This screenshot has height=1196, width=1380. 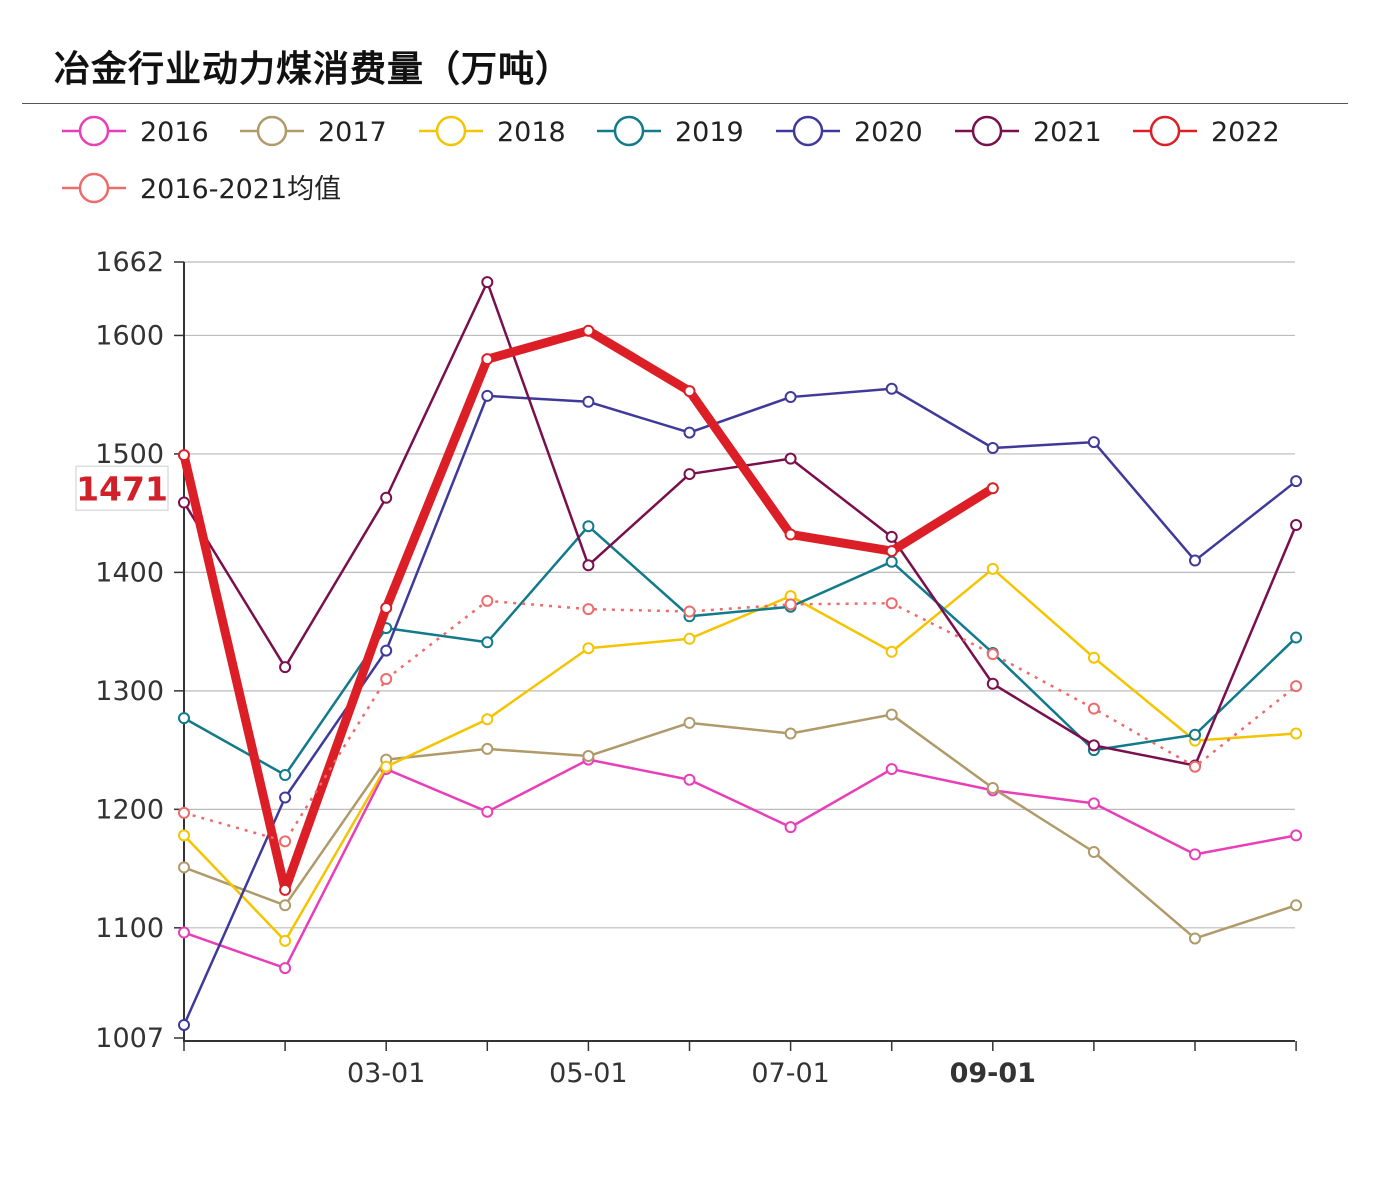 What do you see at coordinates (313, 69) in the screenshot?
I see `chart-title: 冶金行业动力煤消费量（万吨）` at bounding box center [313, 69].